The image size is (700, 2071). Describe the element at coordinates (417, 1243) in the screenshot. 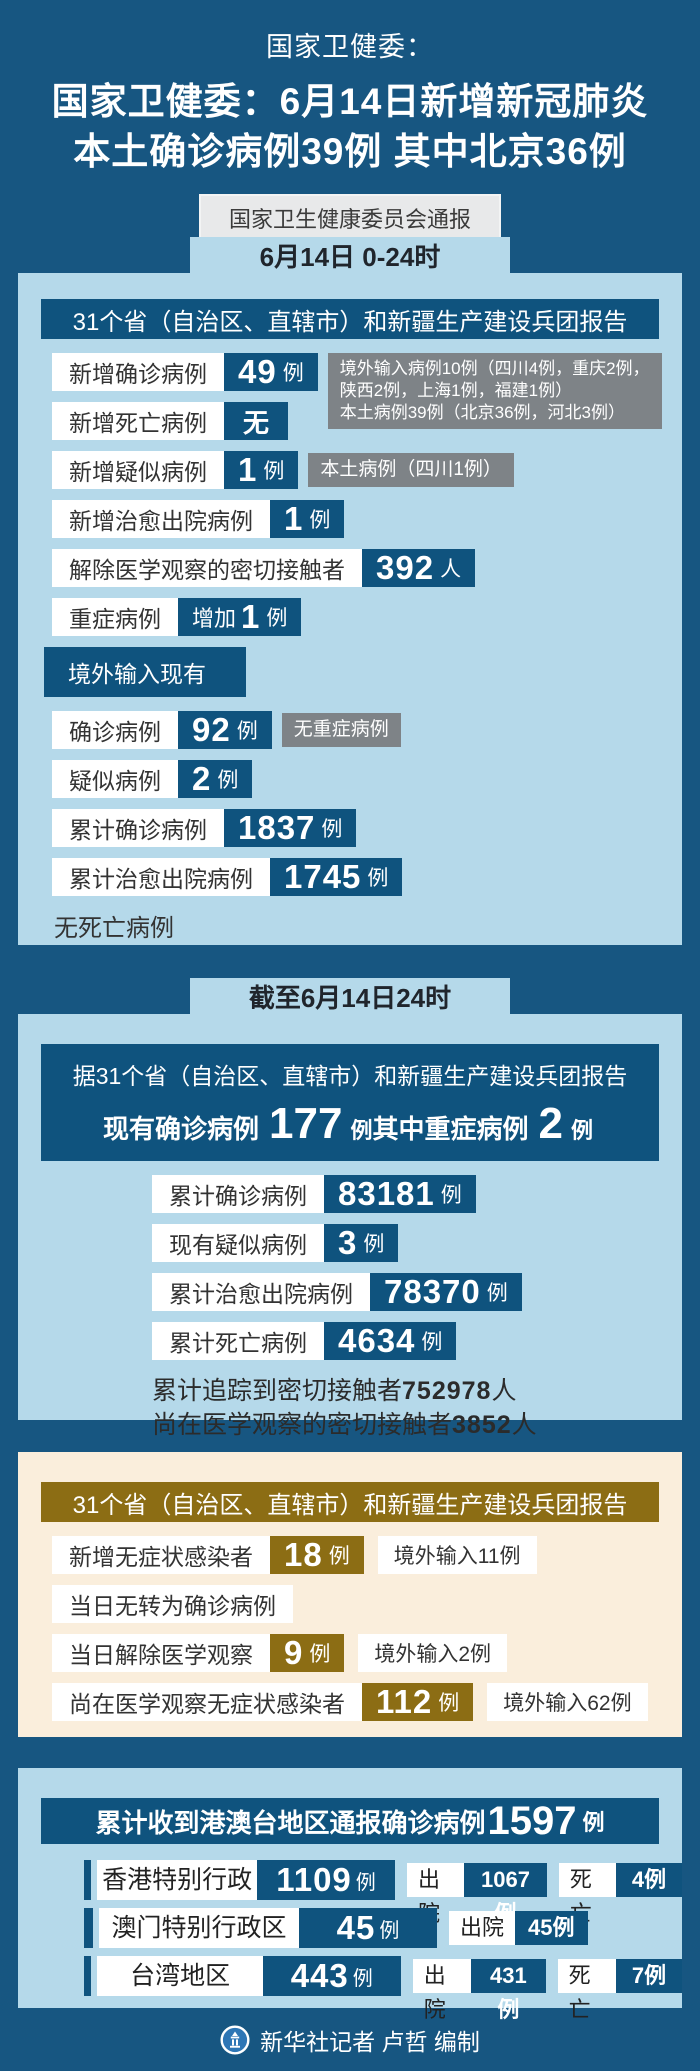

I see `stat-row: 现有疑似病例 3 例` at that location.